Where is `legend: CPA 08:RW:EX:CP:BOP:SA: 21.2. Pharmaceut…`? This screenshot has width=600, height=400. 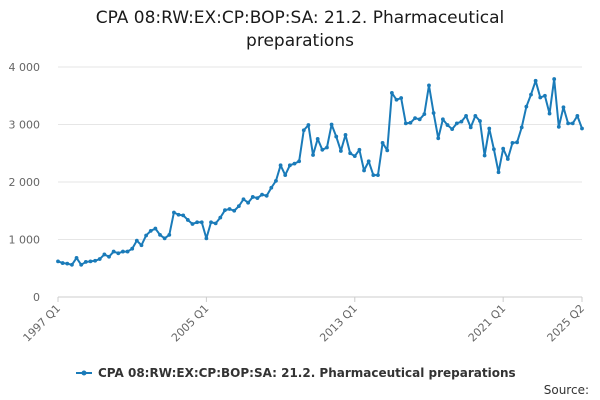
legend: CPA 08:RW:EX:CP:BOP:SA: 21.2. Pharmaceut… is located at coordinates (296, 373).